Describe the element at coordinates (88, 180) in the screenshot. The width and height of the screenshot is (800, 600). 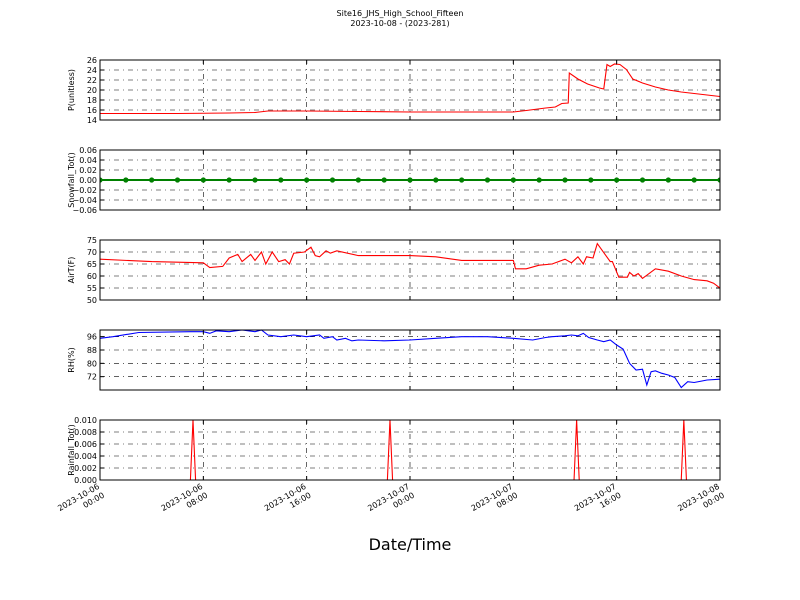
I see `y-tick-label: 0.00` at that location.